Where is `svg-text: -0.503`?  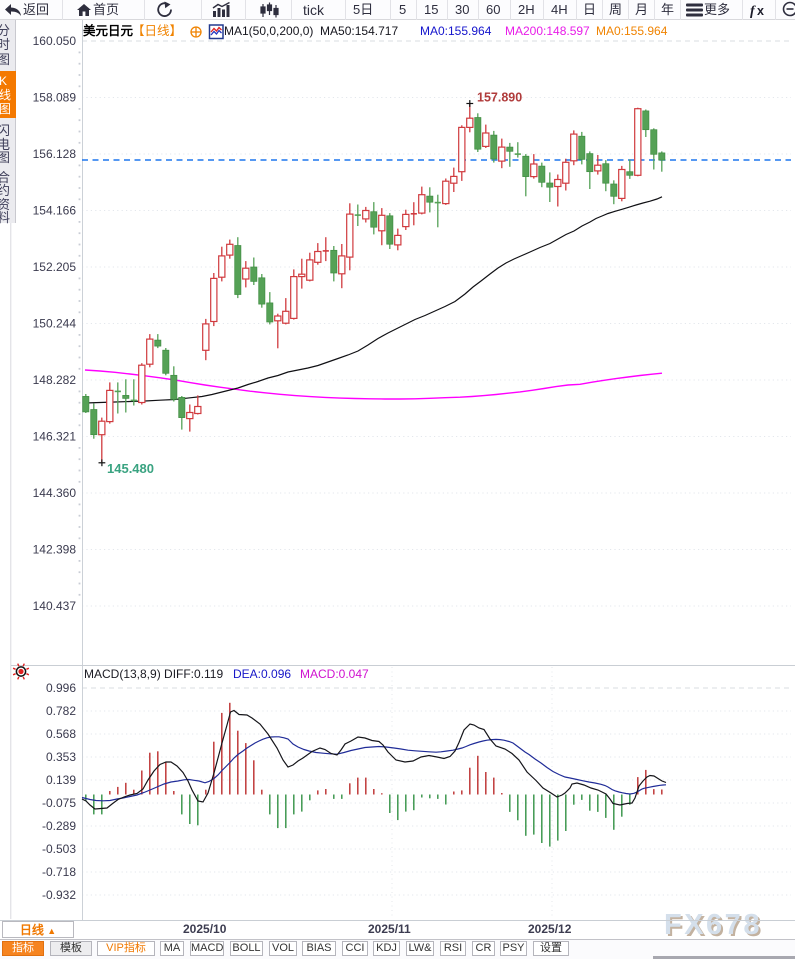
svg-text: -0.503 is located at coordinates (59, 849).